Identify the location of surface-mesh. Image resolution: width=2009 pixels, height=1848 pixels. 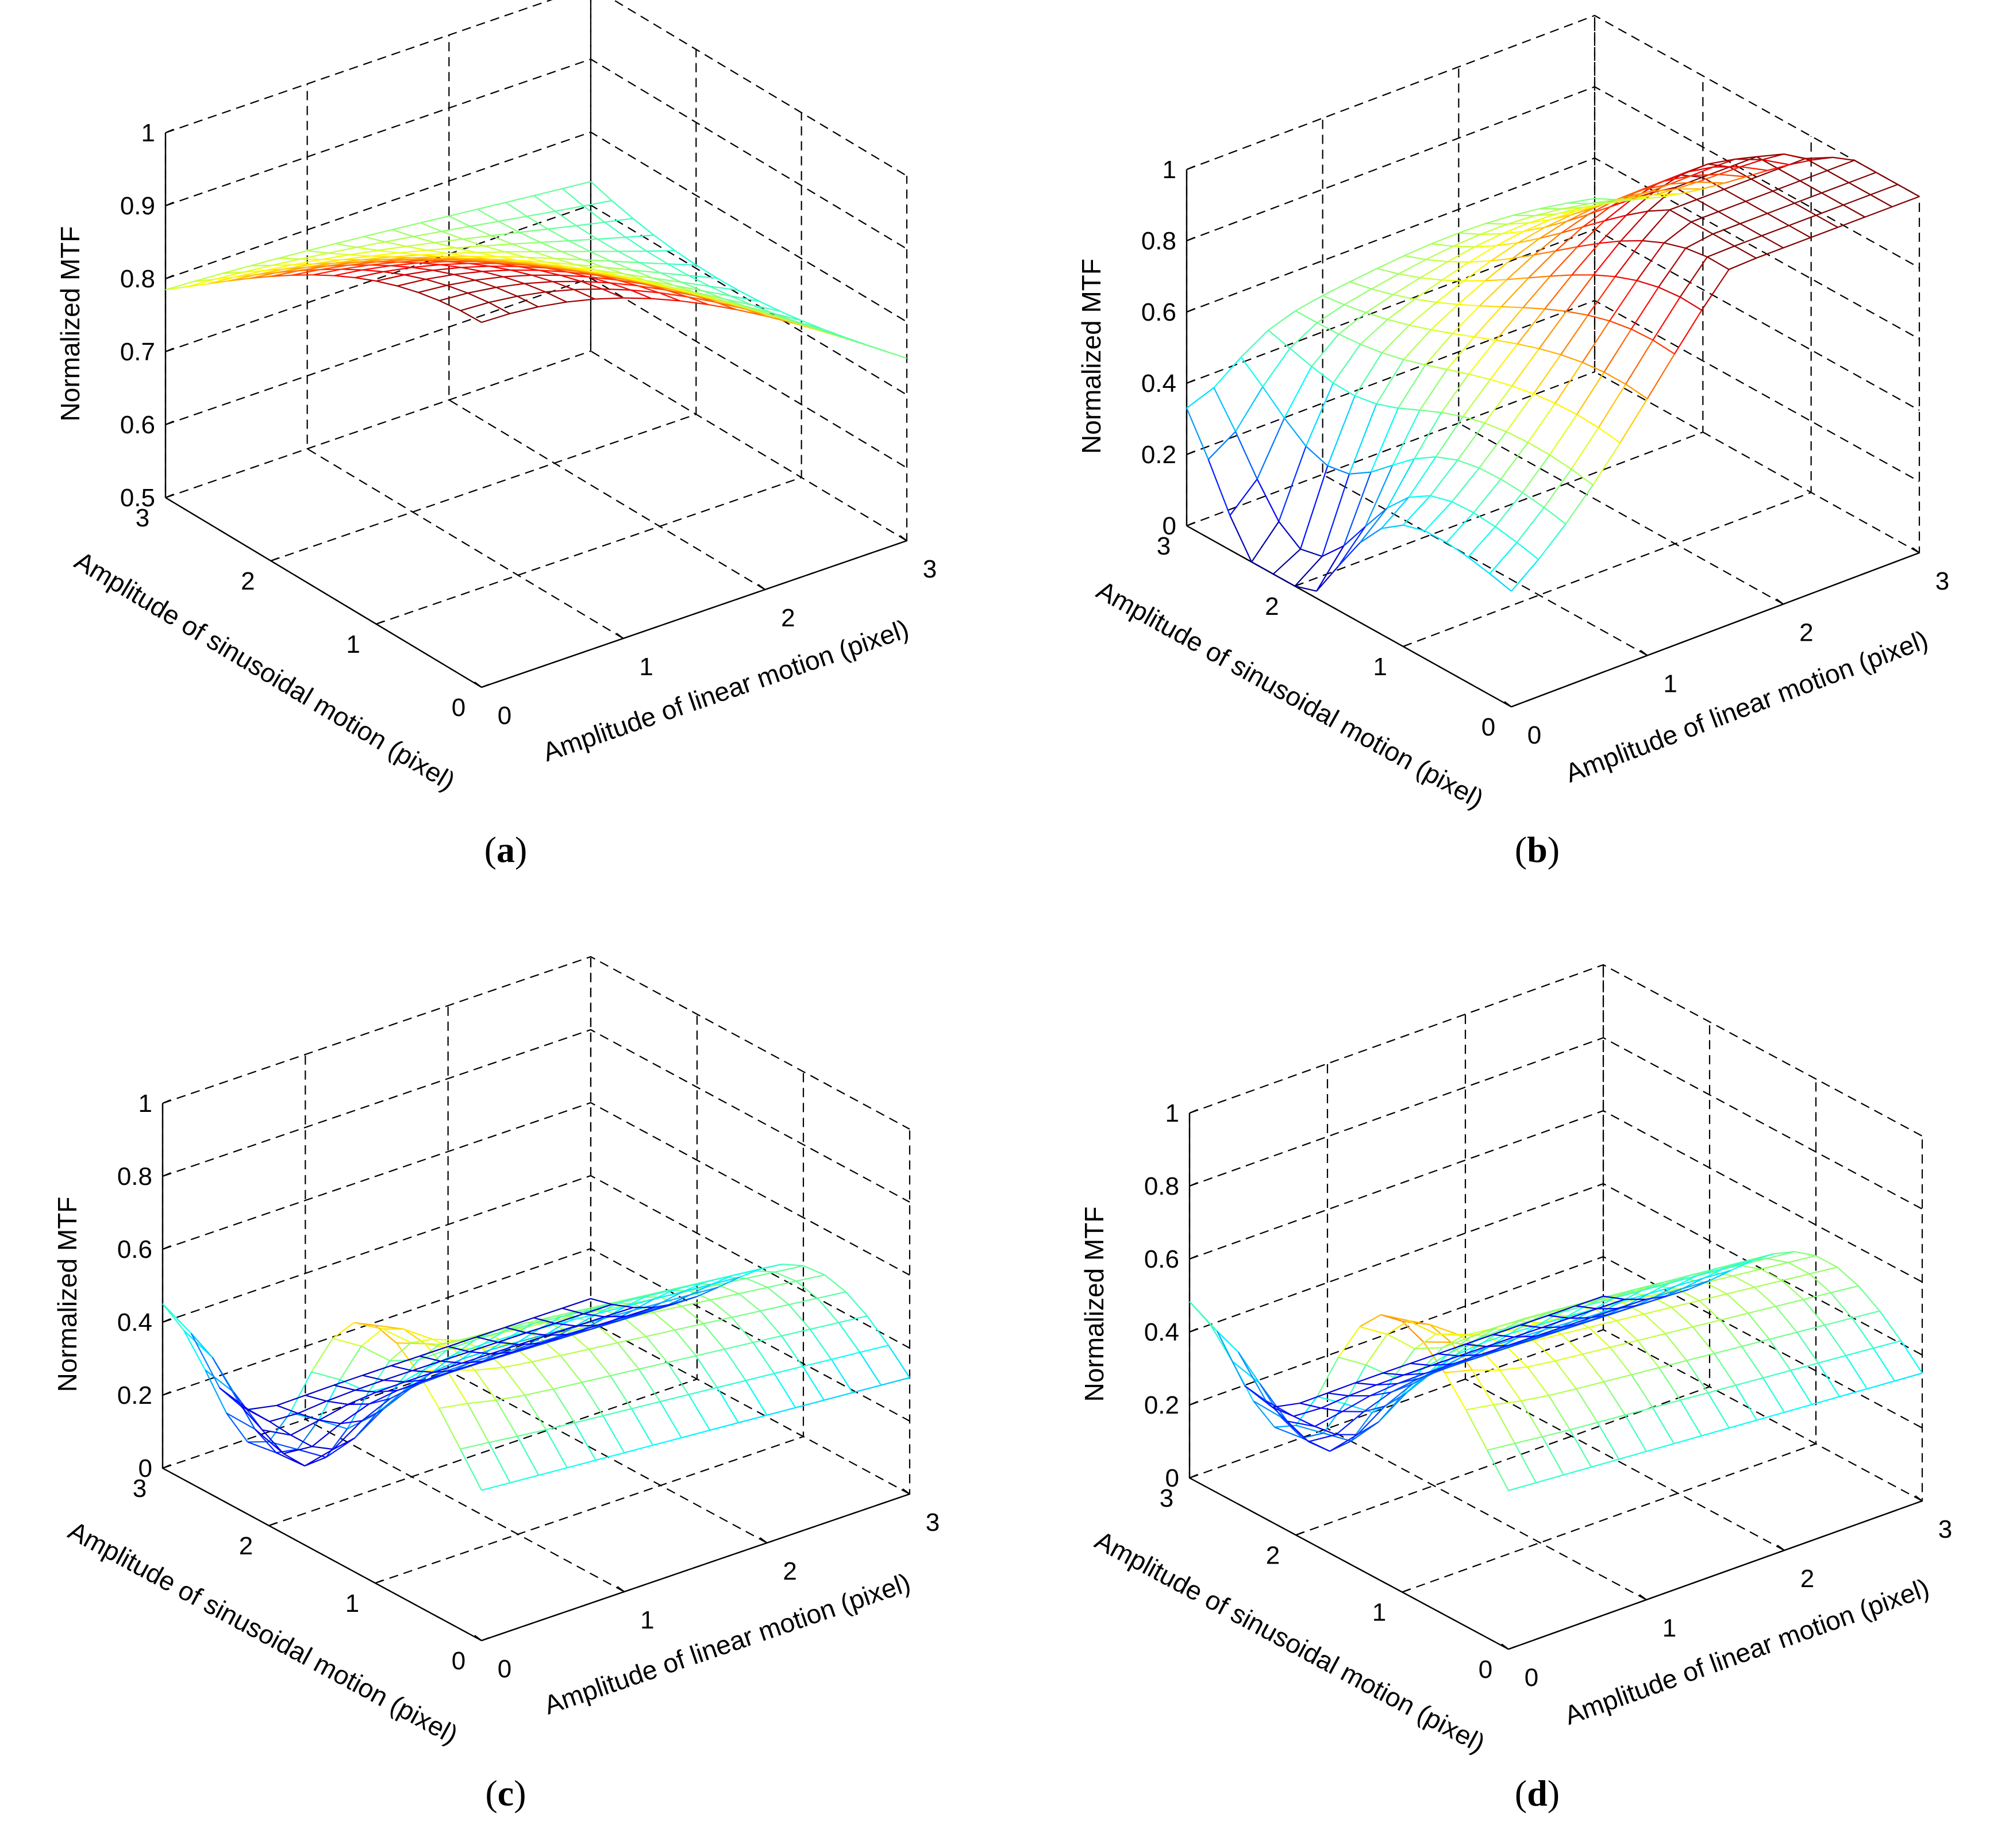
(1556, 1371).